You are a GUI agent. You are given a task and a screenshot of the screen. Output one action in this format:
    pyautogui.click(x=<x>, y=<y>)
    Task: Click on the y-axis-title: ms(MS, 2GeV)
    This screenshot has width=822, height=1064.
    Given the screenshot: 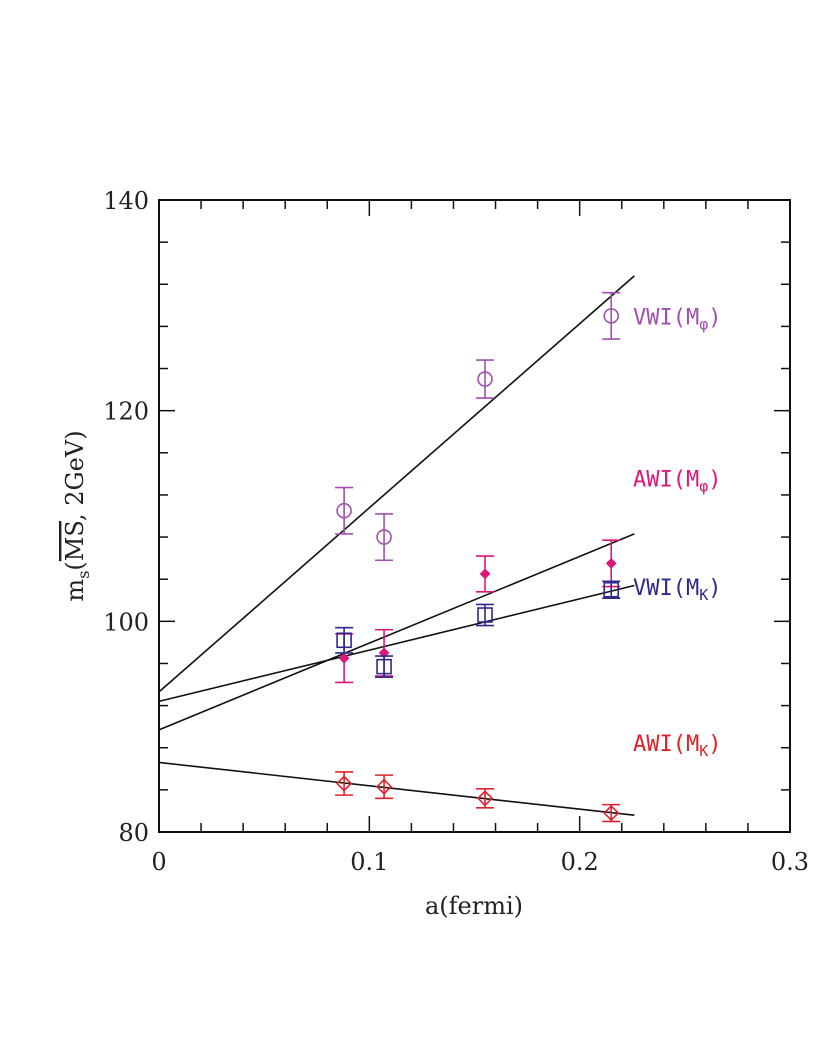 What is the action you would take?
    pyautogui.click(x=77, y=515)
    